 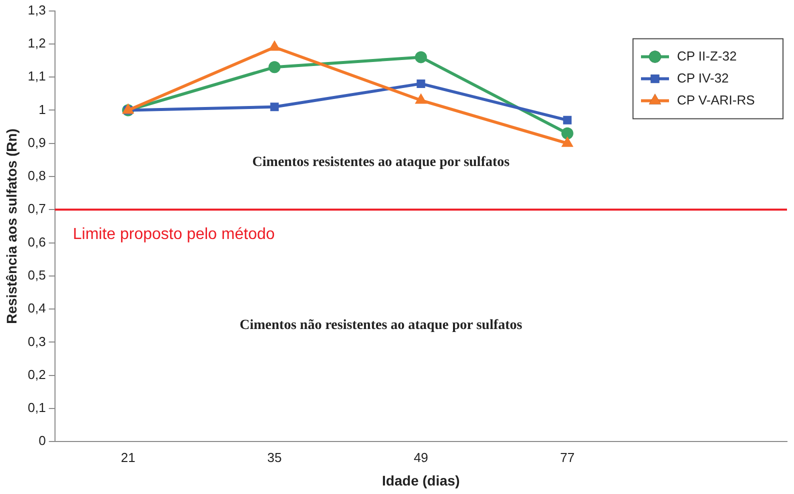 What do you see at coordinates (42, 109) in the screenshot?
I see `y-tick-label: 1` at bounding box center [42, 109].